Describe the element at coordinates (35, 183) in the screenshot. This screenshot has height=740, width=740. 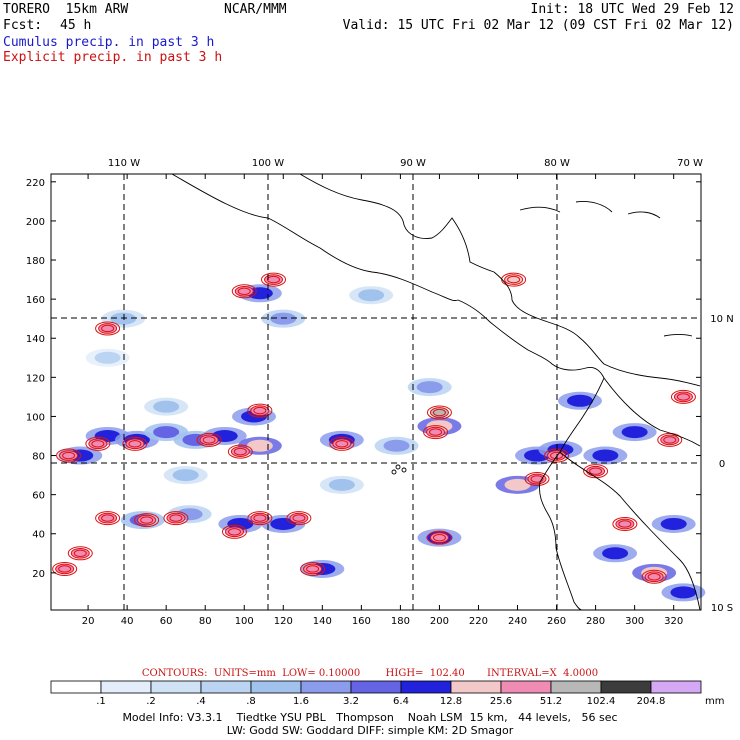
I see `y-tick-label-220: 220` at that location.